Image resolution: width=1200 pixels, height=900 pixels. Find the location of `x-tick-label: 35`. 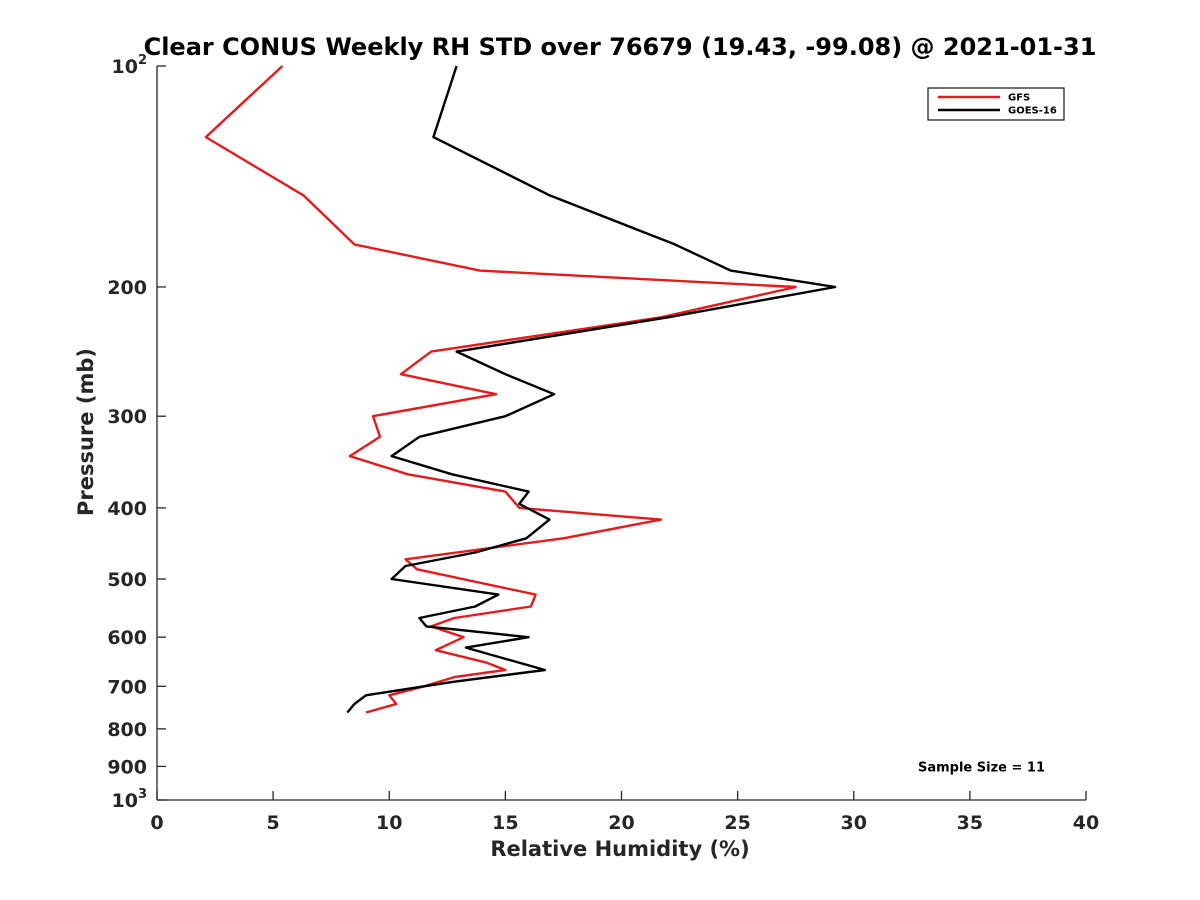

x-tick-label: 35 is located at coordinates (970, 823).